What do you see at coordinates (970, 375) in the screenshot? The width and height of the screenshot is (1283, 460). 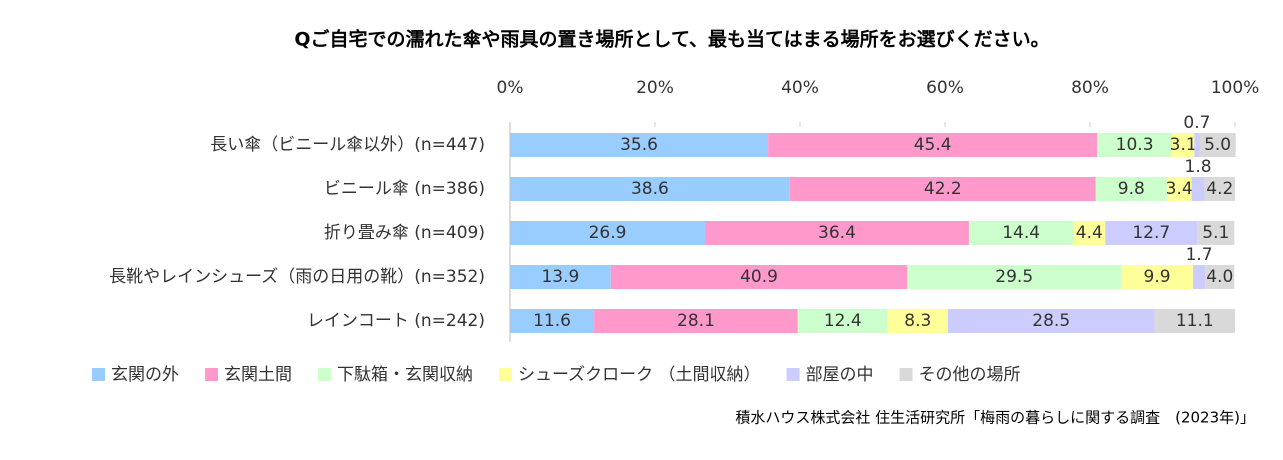 I see `legend-label: その他の場所` at bounding box center [970, 375].